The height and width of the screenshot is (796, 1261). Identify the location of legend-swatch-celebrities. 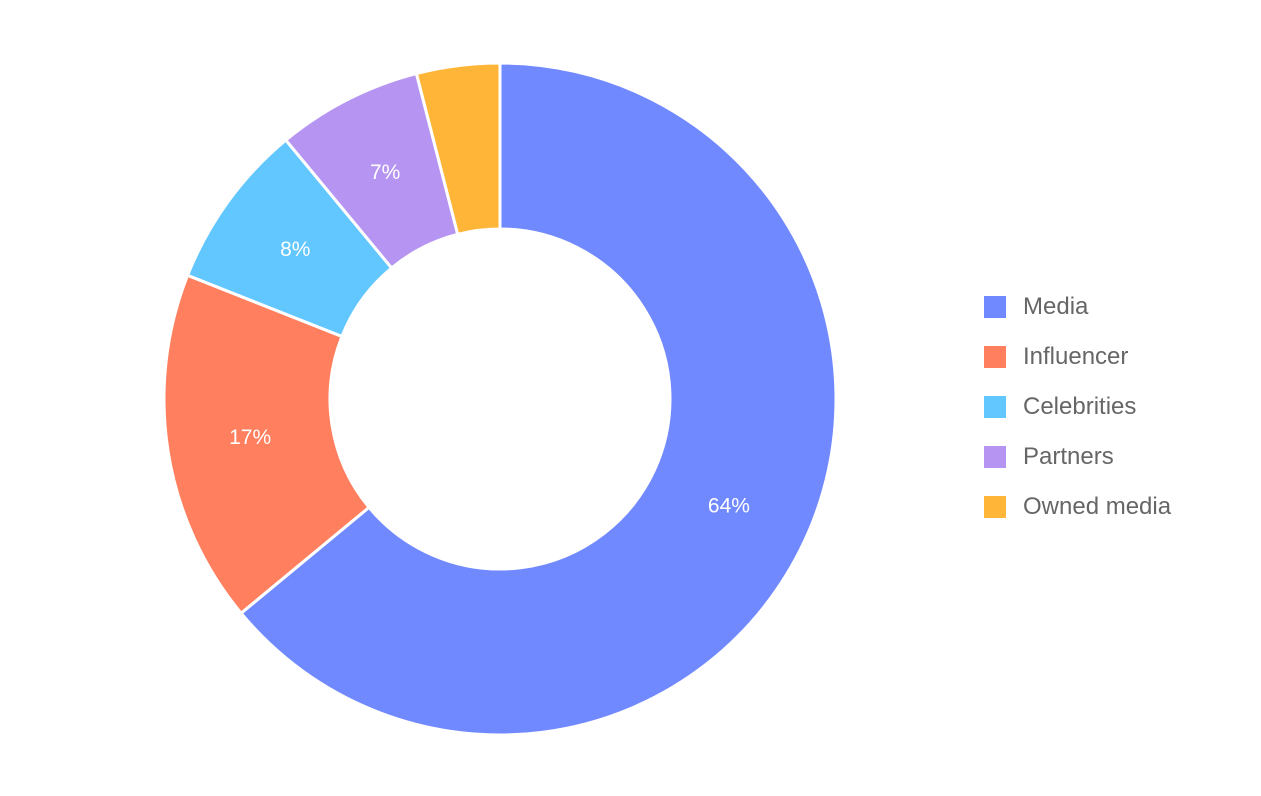
(995, 407).